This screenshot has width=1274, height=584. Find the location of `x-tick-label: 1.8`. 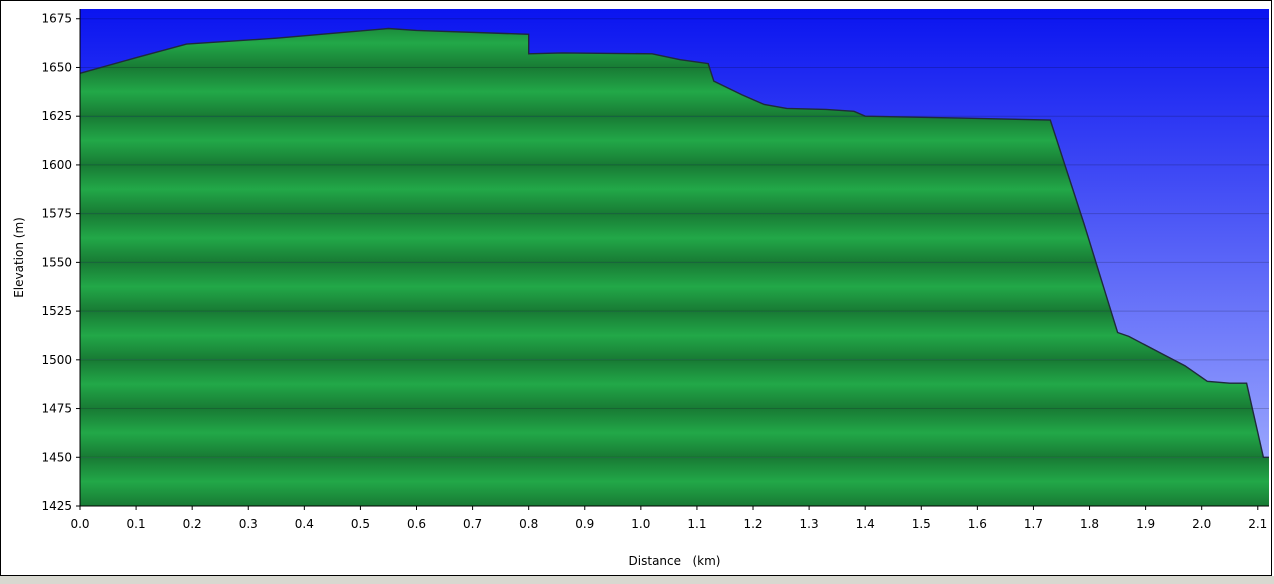

x-tick-label: 1.8 is located at coordinates (1089, 524).